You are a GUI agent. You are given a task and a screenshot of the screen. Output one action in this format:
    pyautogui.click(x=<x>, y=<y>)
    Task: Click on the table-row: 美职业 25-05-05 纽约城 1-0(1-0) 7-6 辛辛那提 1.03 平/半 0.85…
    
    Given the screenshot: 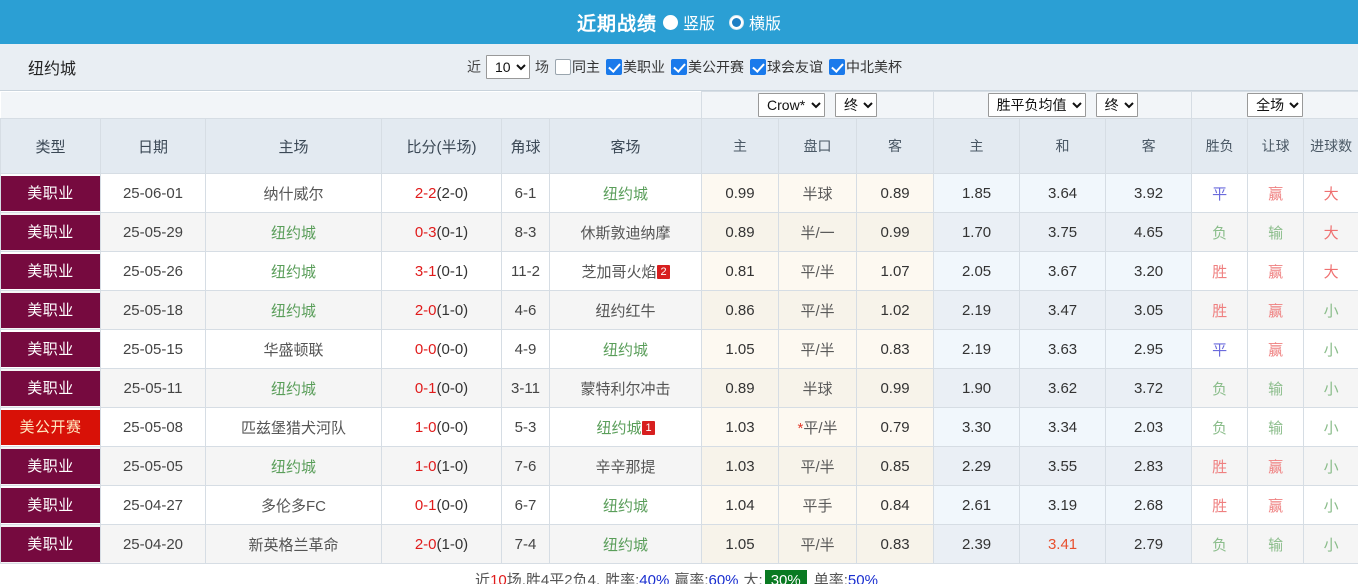 What is the action you would take?
    pyautogui.click(x=679, y=466)
    